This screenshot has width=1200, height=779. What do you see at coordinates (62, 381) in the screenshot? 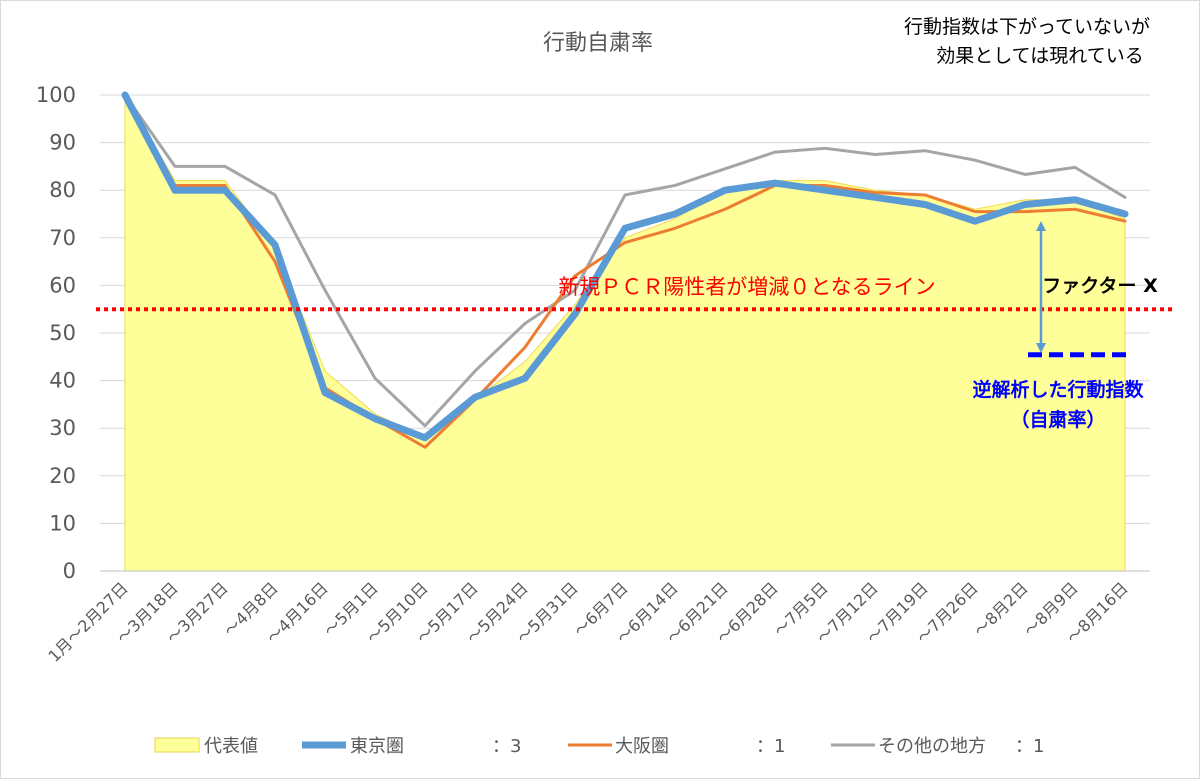
I see `y-tick-label: 40` at bounding box center [62, 381].